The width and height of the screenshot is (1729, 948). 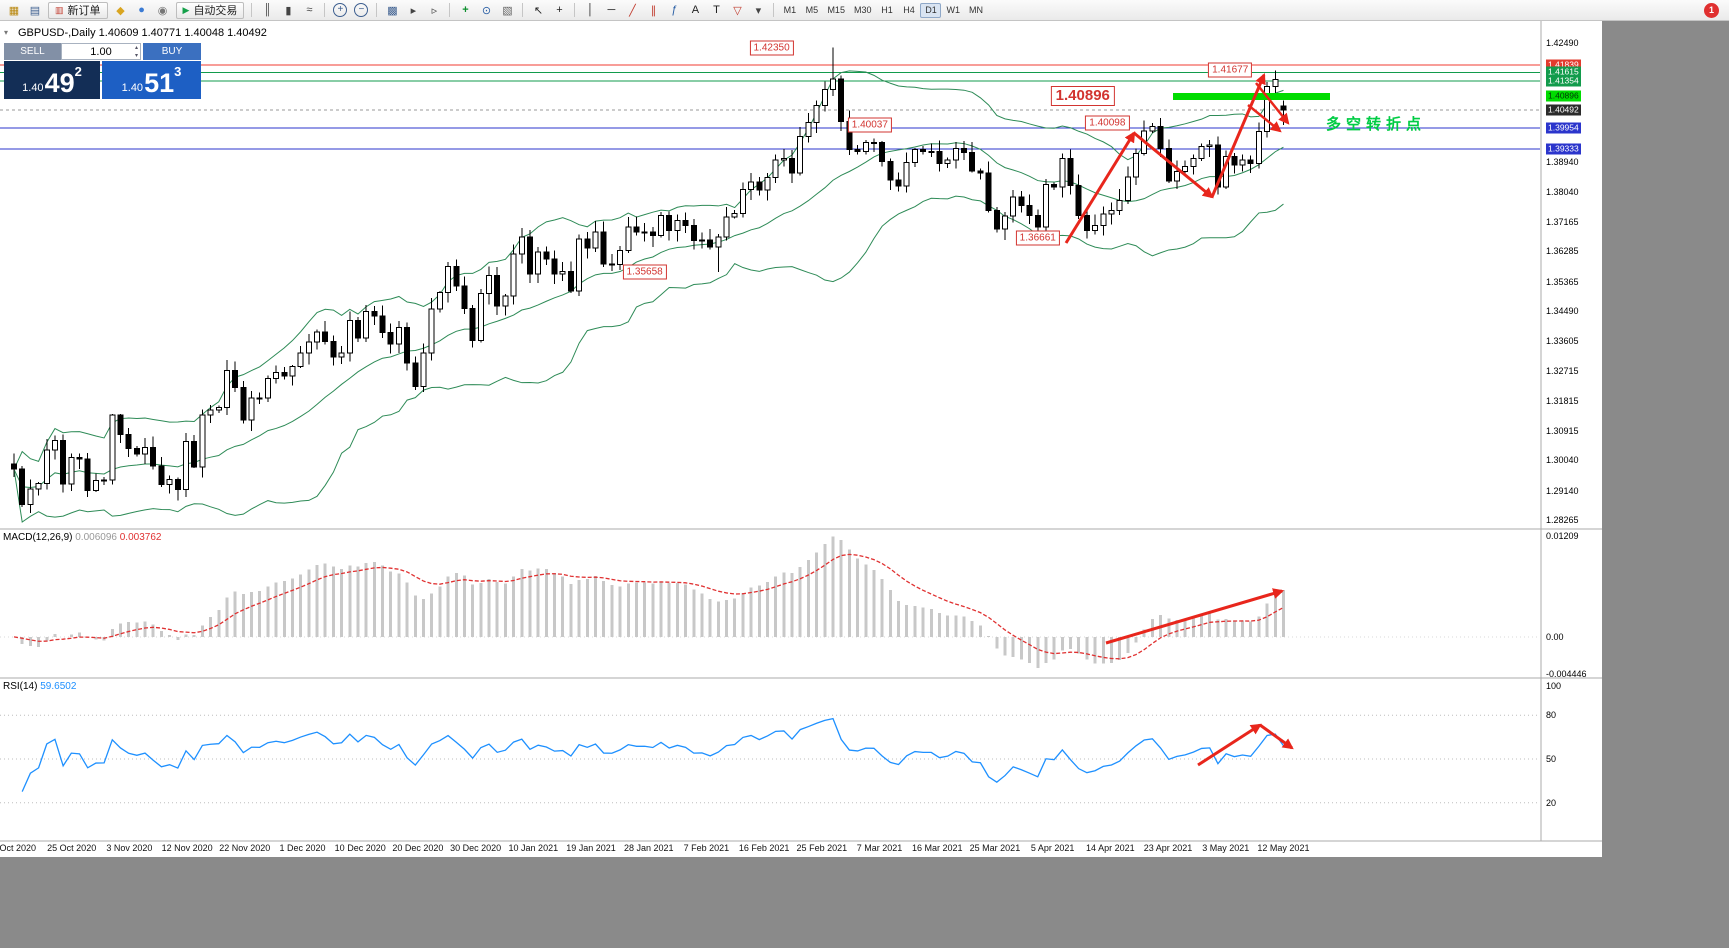 I want to click on rsi-axis-label: 50, so click(x=1551, y=759).